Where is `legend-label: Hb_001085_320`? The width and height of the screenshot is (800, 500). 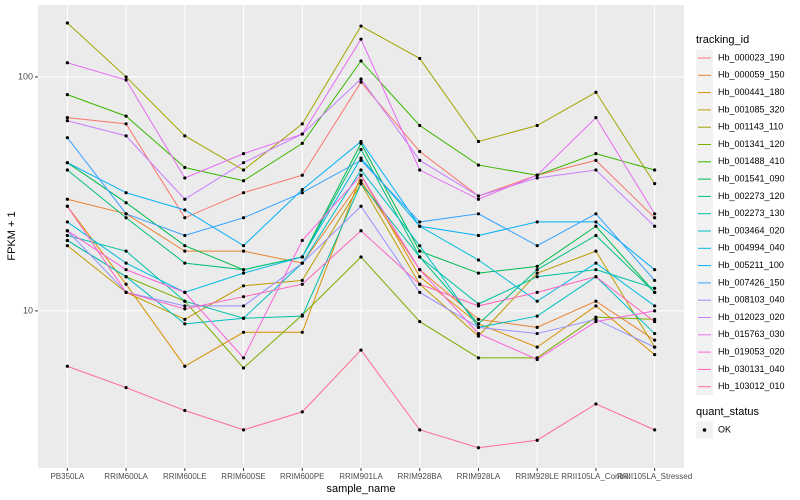
legend-label: Hb_001085_320 is located at coordinates (751, 109).